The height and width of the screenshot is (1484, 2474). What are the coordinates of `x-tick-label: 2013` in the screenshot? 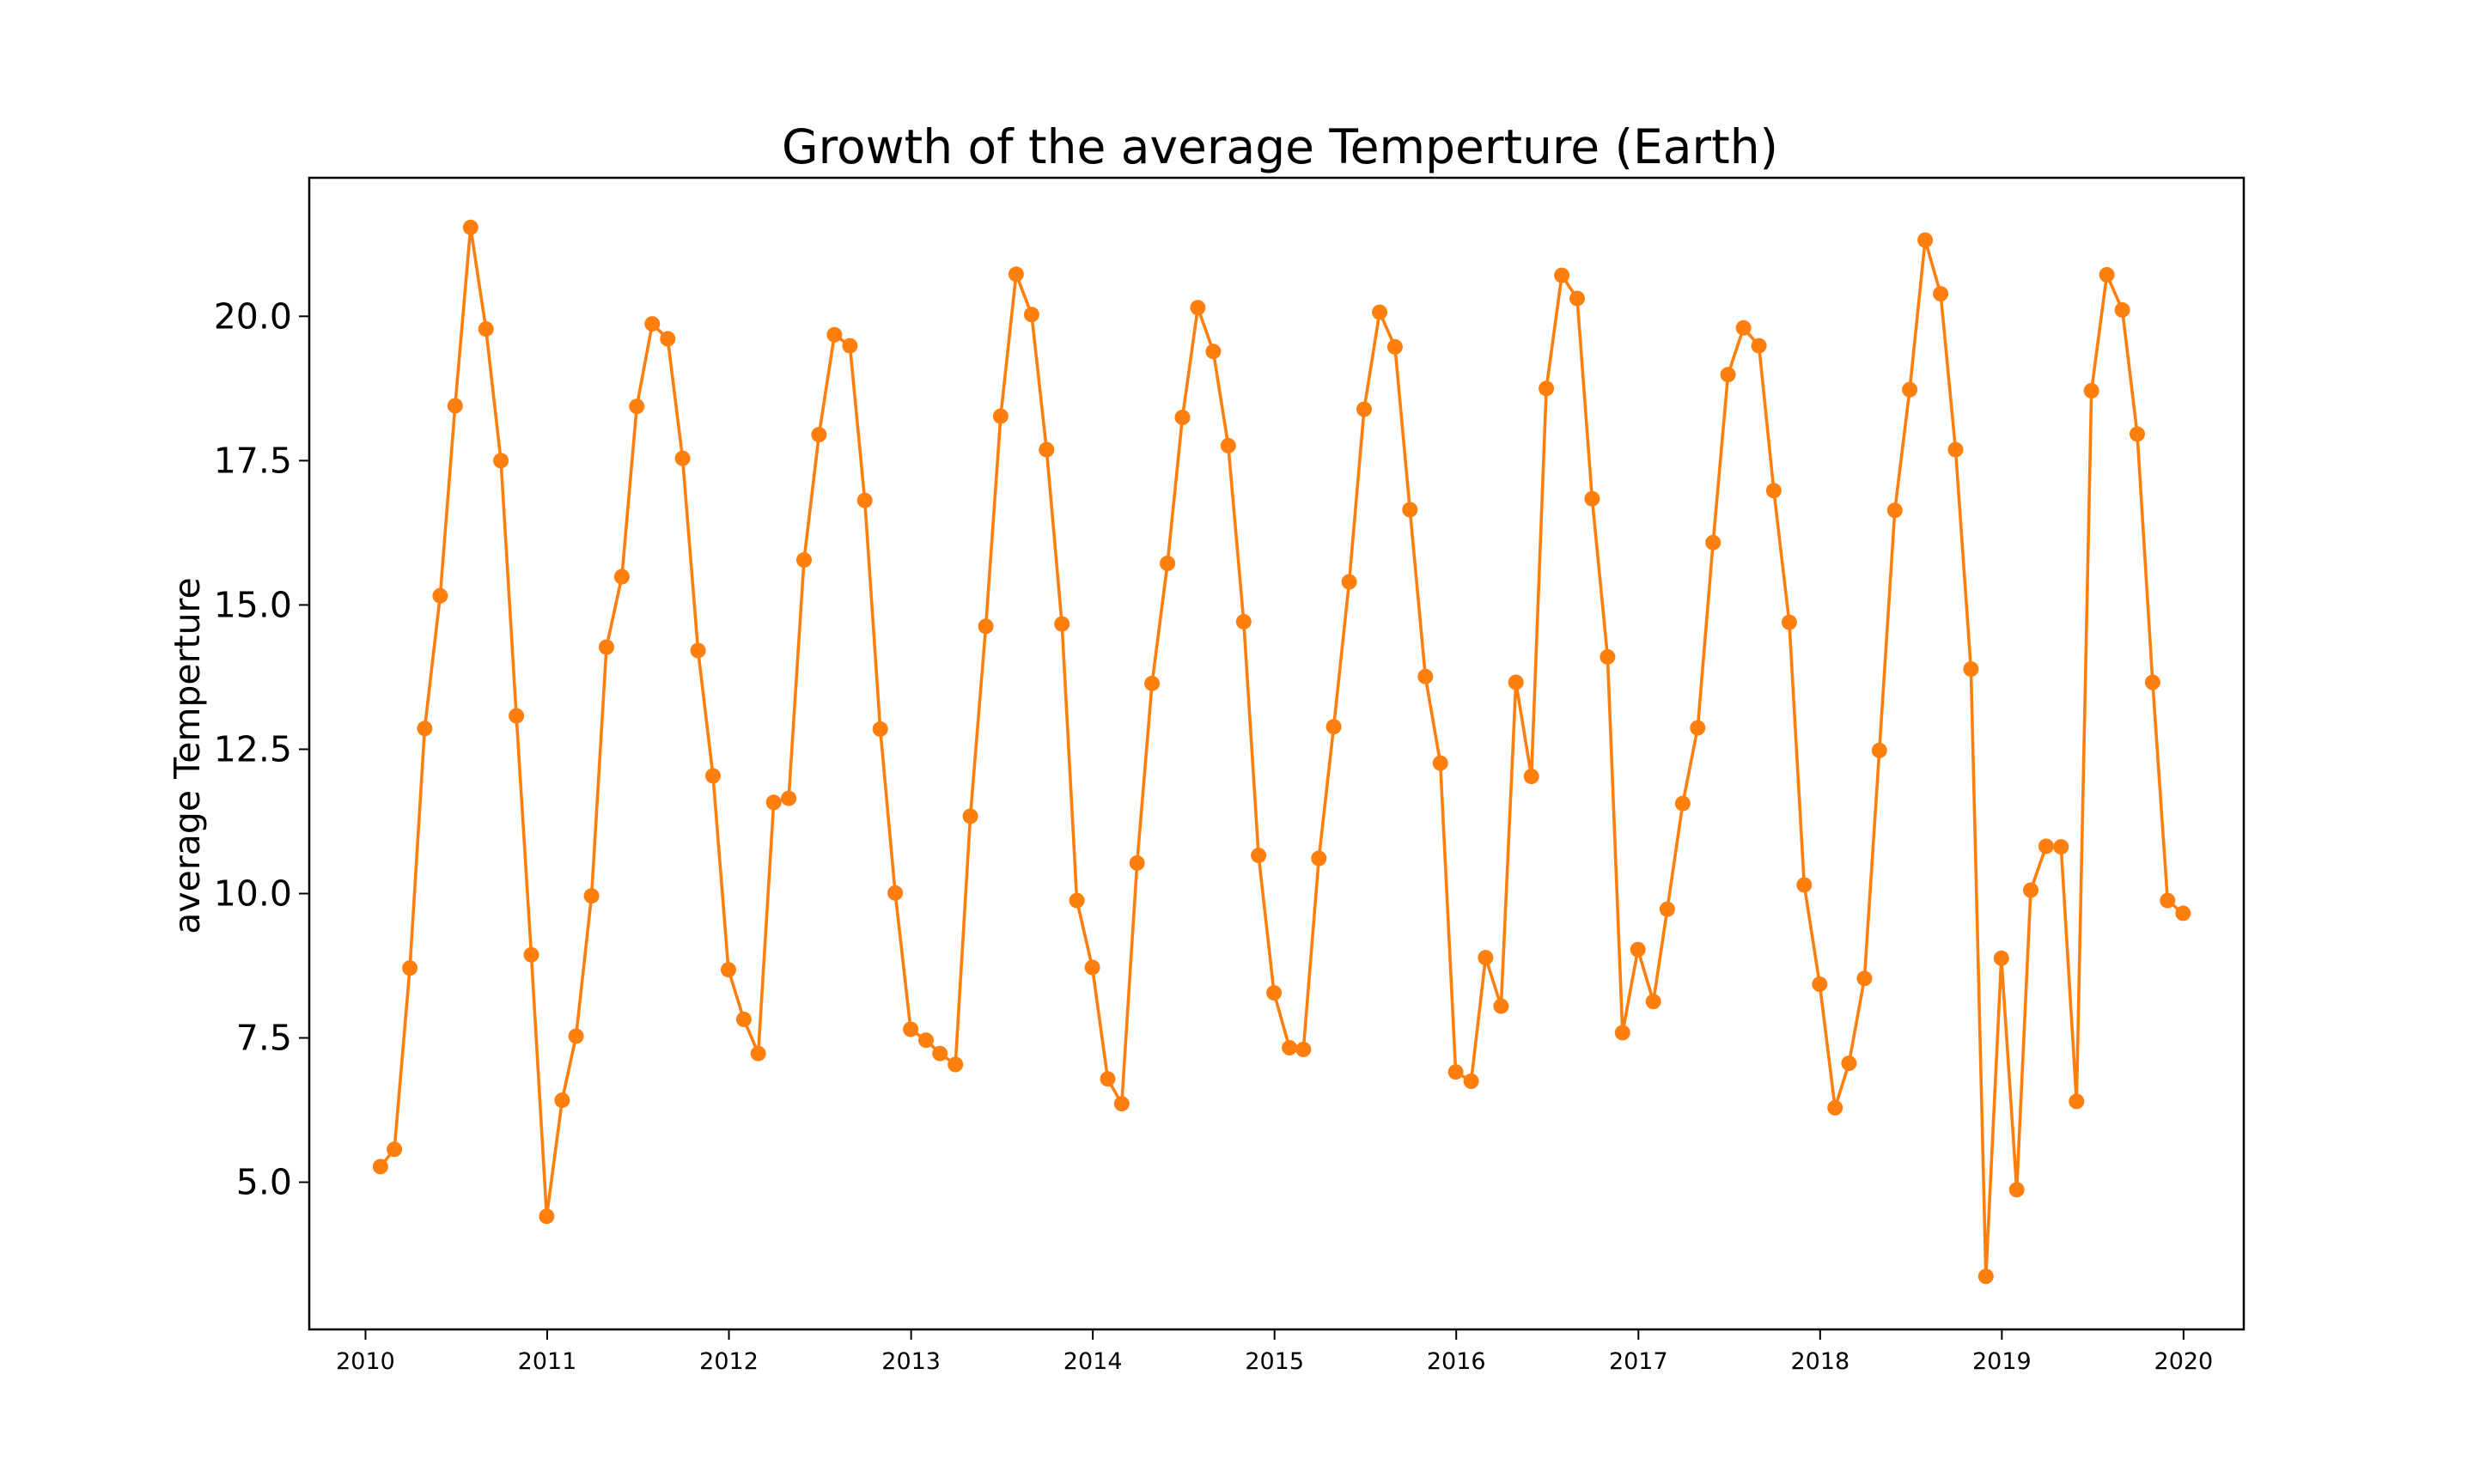 It's located at (911, 1362).